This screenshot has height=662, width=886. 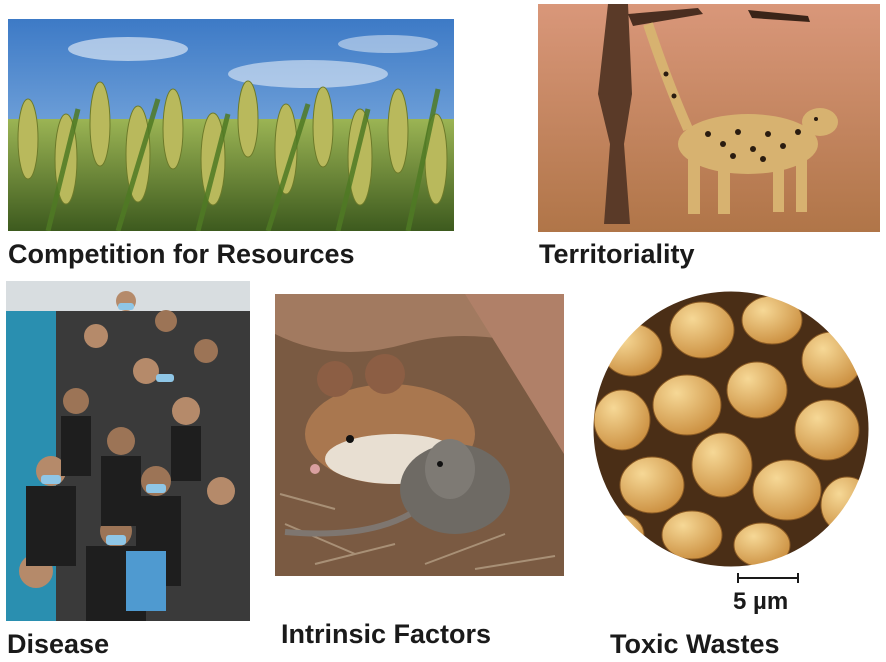 I want to click on caption-intrinsic-factors: Intrinsic Factors, so click(x=386, y=634).